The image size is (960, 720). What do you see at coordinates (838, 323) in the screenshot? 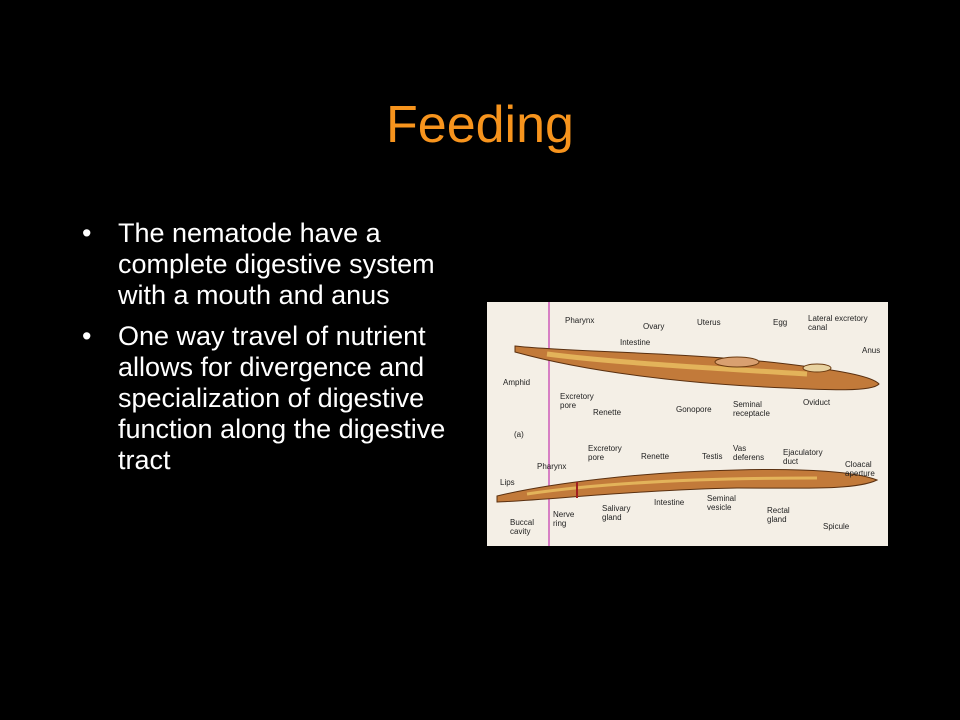
I see `diagram-label: Lateral excretory canal` at bounding box center [838, 323].